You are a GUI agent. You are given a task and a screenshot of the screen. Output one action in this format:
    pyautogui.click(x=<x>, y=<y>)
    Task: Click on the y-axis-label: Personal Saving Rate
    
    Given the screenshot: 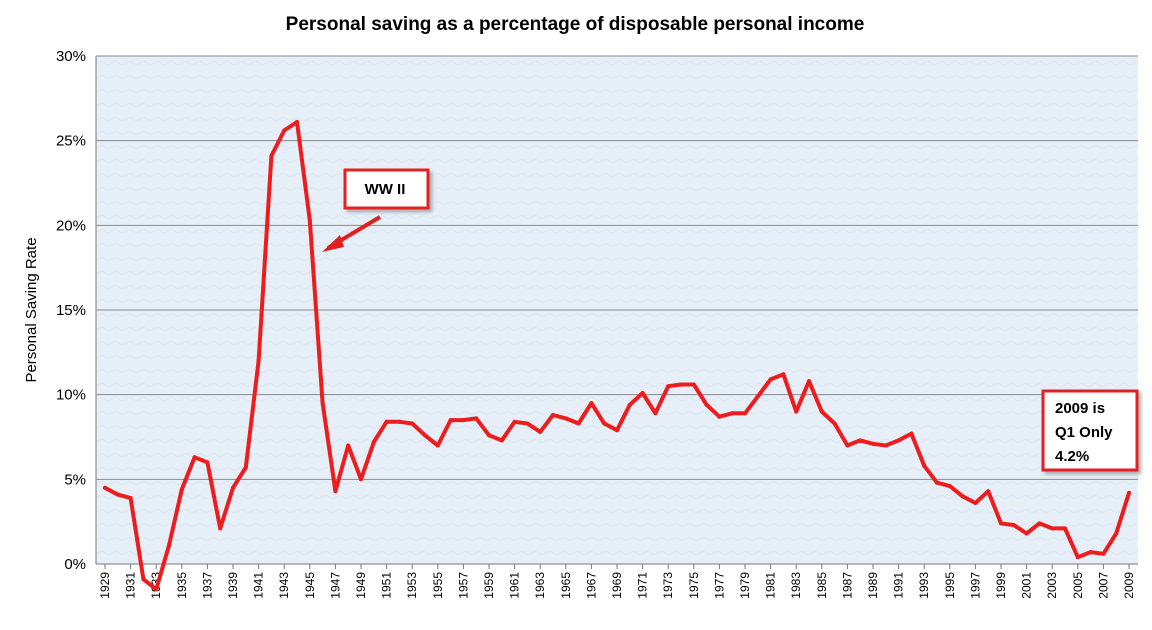 What is the action you would take?
    pyautogui.click(x=31, y=309)
    